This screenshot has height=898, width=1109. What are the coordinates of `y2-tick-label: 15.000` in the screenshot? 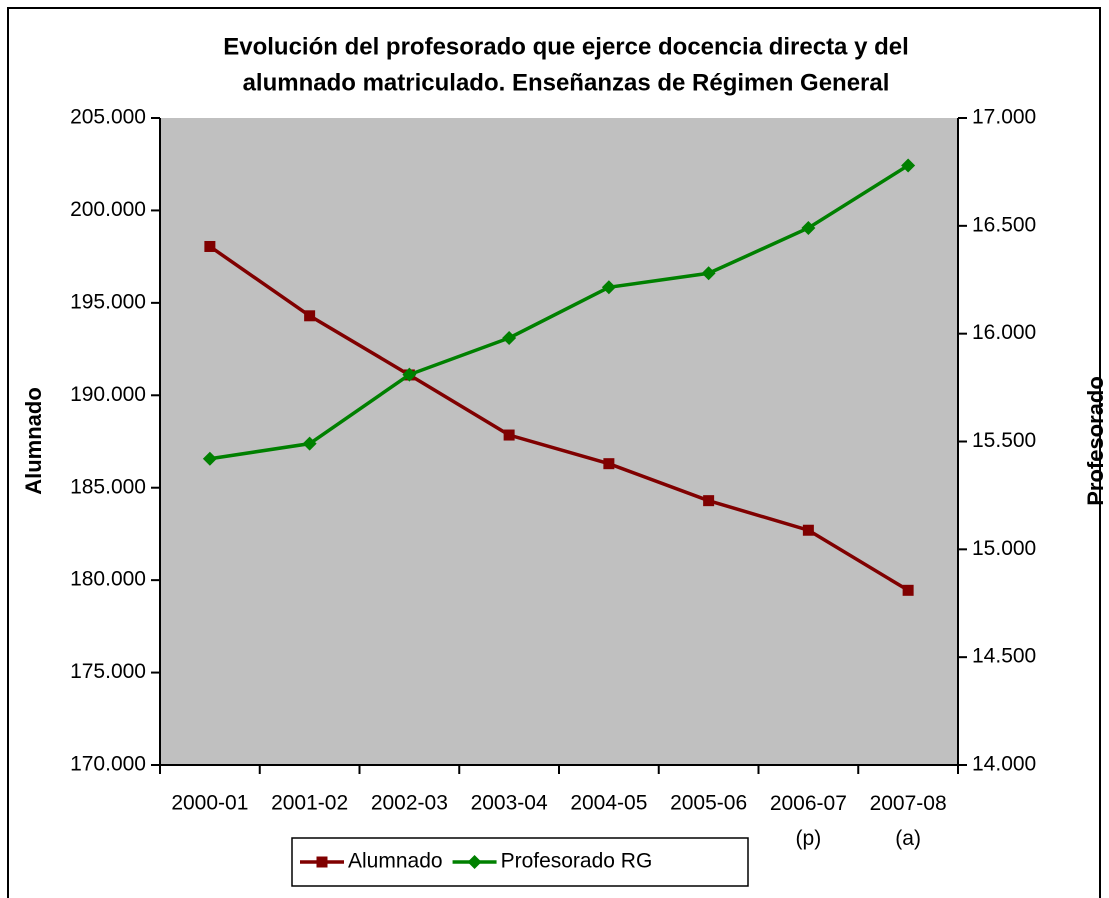 It's located at (1004, 548).